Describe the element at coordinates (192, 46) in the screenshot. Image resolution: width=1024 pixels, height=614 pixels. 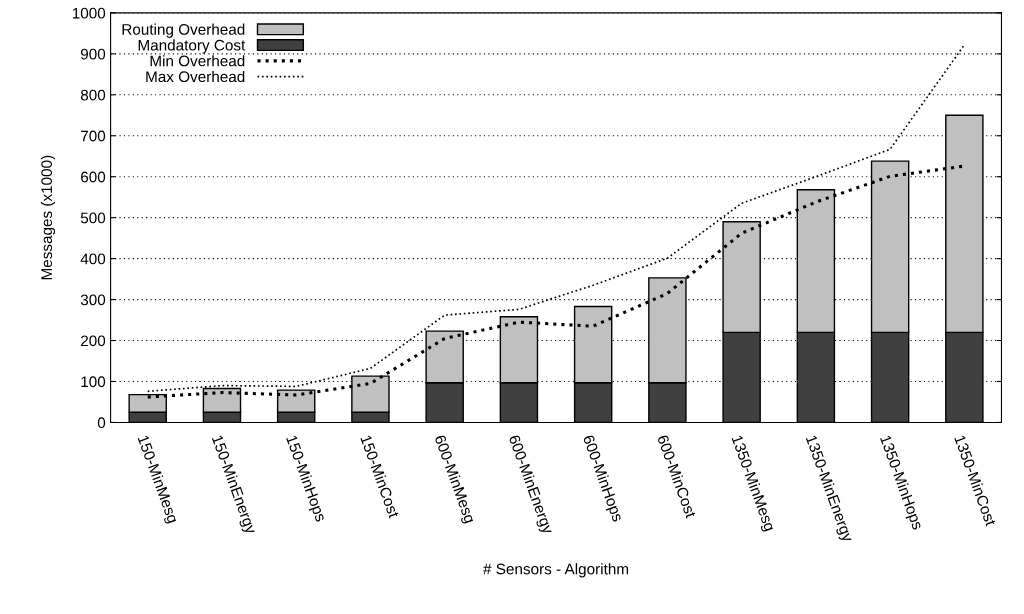
I see `legend-label: Mandatory Cost` at that location.